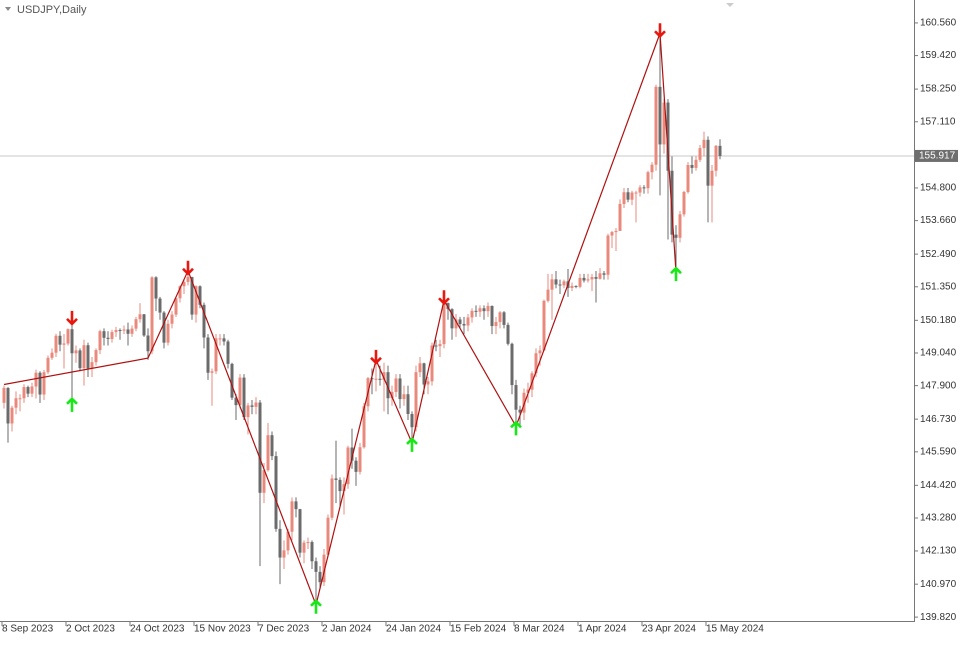 The height and width of the screenshot is (645, 960). What do you see at coordinates (90, 629) in the screenshot?
I see `time-tick-label: 2 Oct 2023` at bounding box center [90, 629].